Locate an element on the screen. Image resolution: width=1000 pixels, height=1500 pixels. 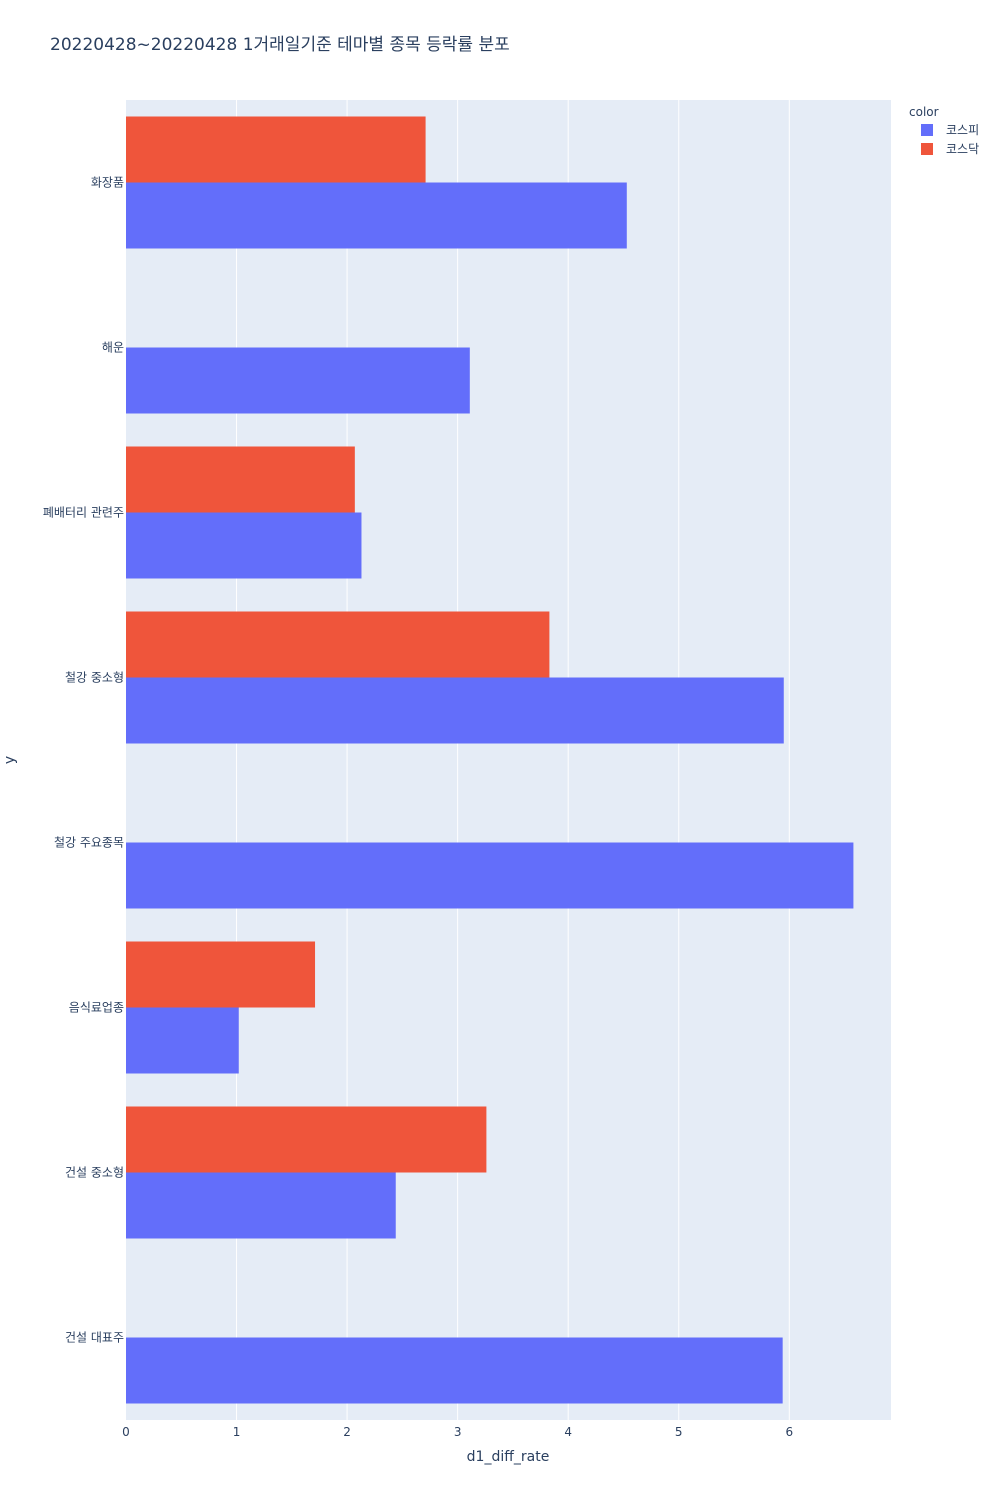
legend-label: 코스닥 is located at coordinates (962, 149).